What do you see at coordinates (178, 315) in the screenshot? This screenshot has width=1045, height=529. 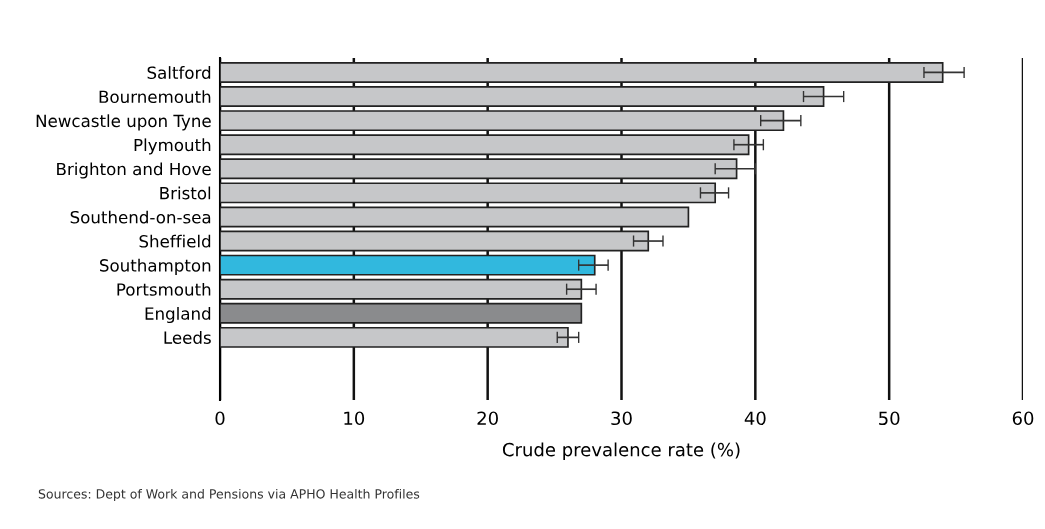 I see `y-tick-label: England` at bounding box center [178, 315].